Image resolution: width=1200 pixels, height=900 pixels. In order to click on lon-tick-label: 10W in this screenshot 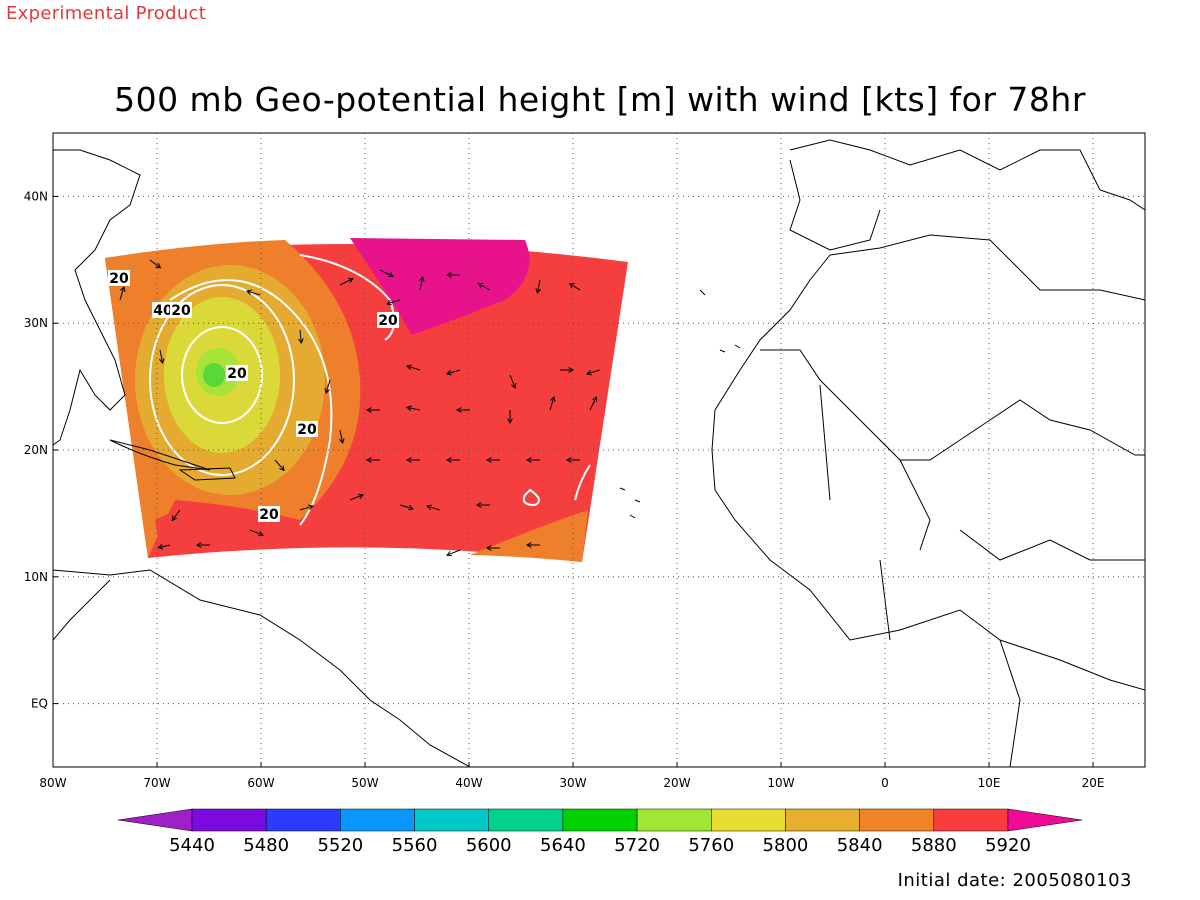, I will do `click(780, 783)`.